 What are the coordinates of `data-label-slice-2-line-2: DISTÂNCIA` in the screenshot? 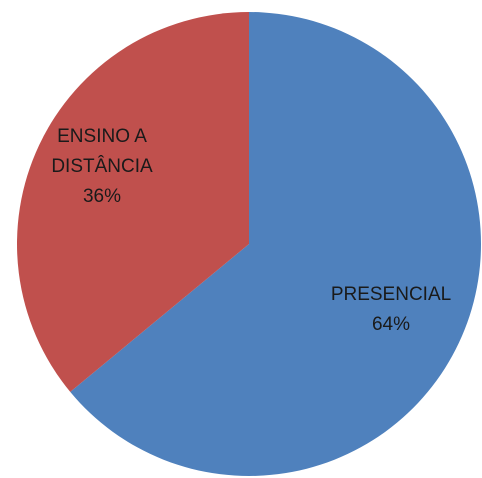 It's located at (102, 166).